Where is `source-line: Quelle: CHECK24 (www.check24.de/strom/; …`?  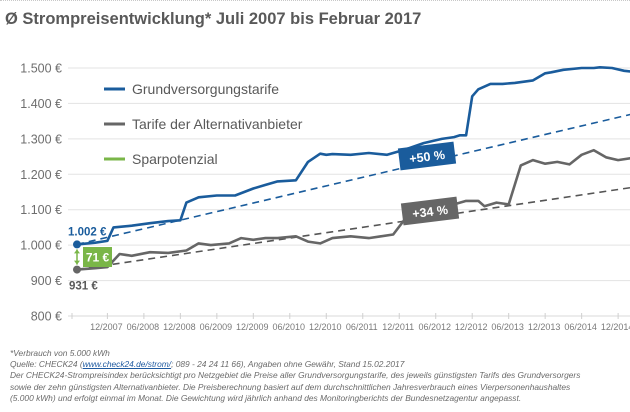 source-line: Quelle: CHECK24 (www.check24.de/strom/; … is located at coordinates (317, 364).